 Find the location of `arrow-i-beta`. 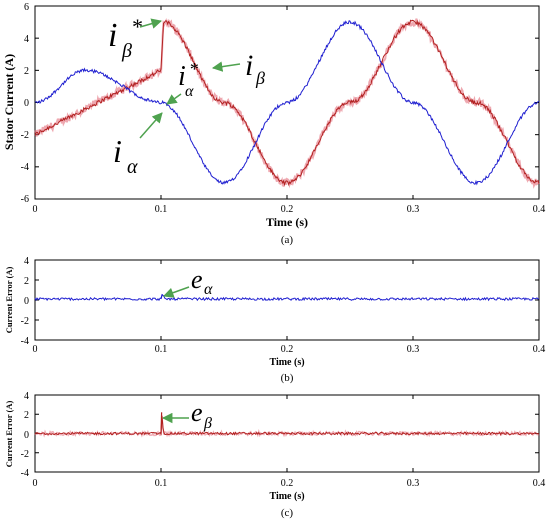

arrow-i-beta is located at coordinates (226, 66).